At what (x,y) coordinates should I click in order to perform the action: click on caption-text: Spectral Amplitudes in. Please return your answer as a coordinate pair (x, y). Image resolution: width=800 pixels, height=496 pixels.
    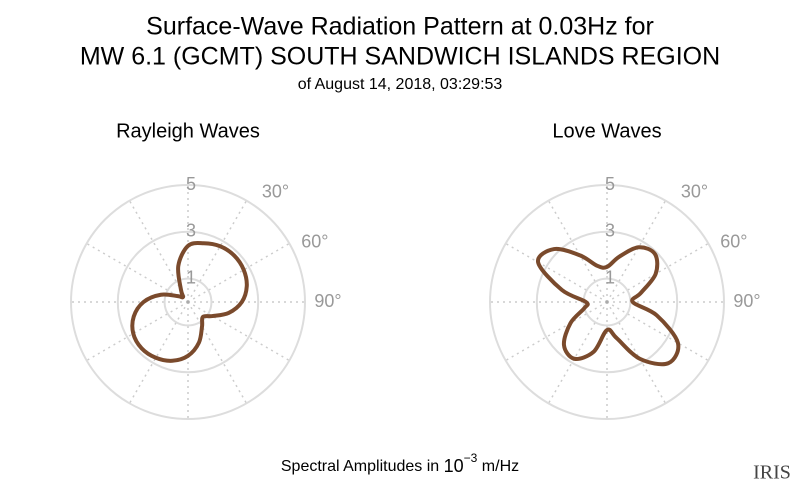
    Looking at the image, I should click on (362, 466).